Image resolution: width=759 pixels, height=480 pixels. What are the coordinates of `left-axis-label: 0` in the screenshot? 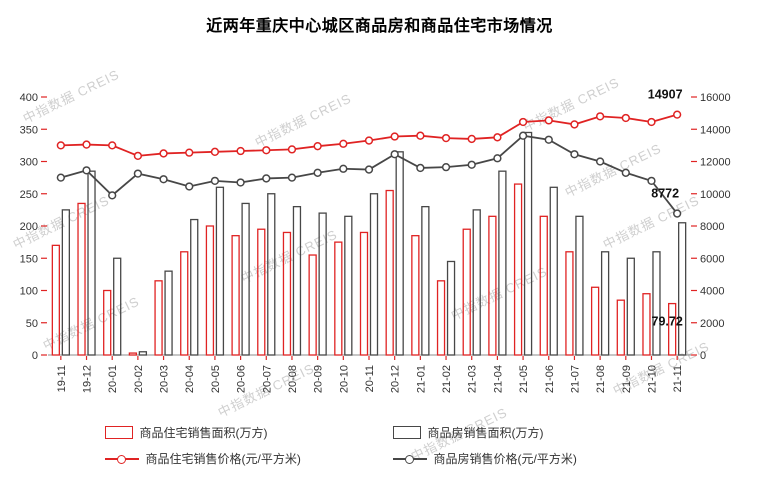 It's located at (35, 356).